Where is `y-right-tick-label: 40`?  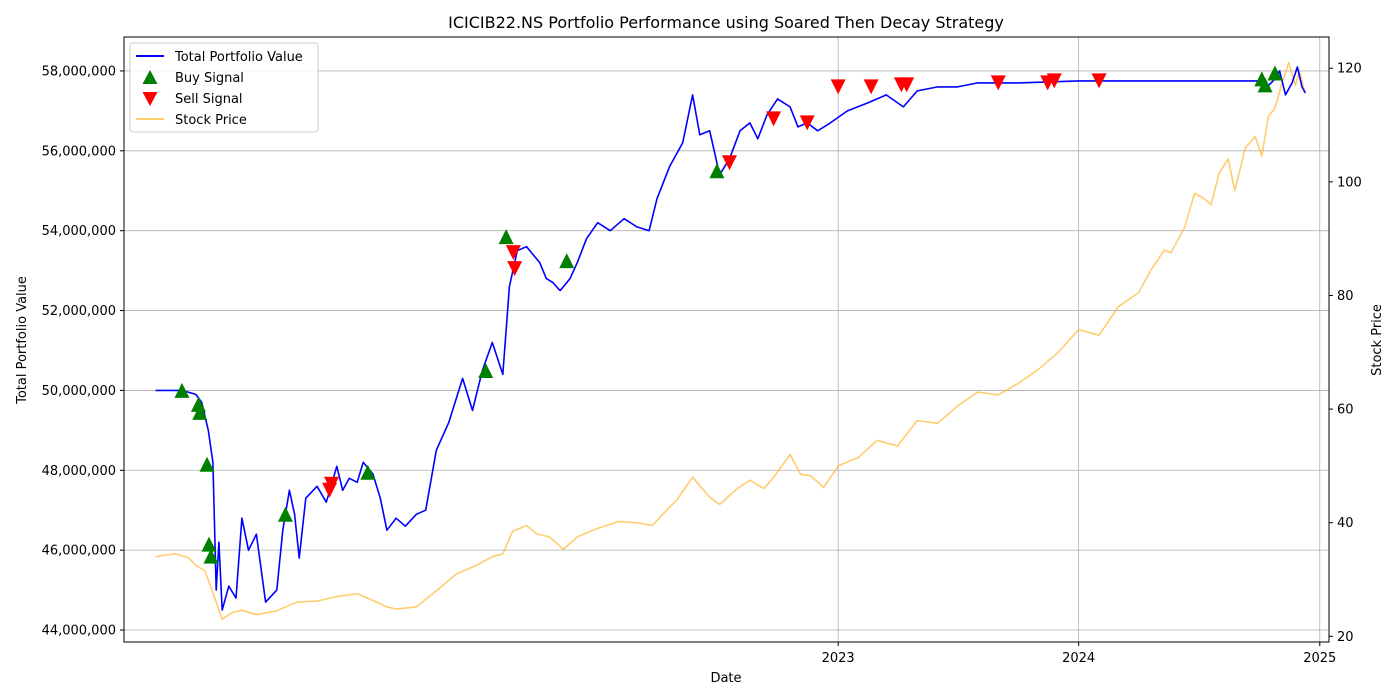
y-right-tick-label: 40 is located at coordinates (1345, 523).